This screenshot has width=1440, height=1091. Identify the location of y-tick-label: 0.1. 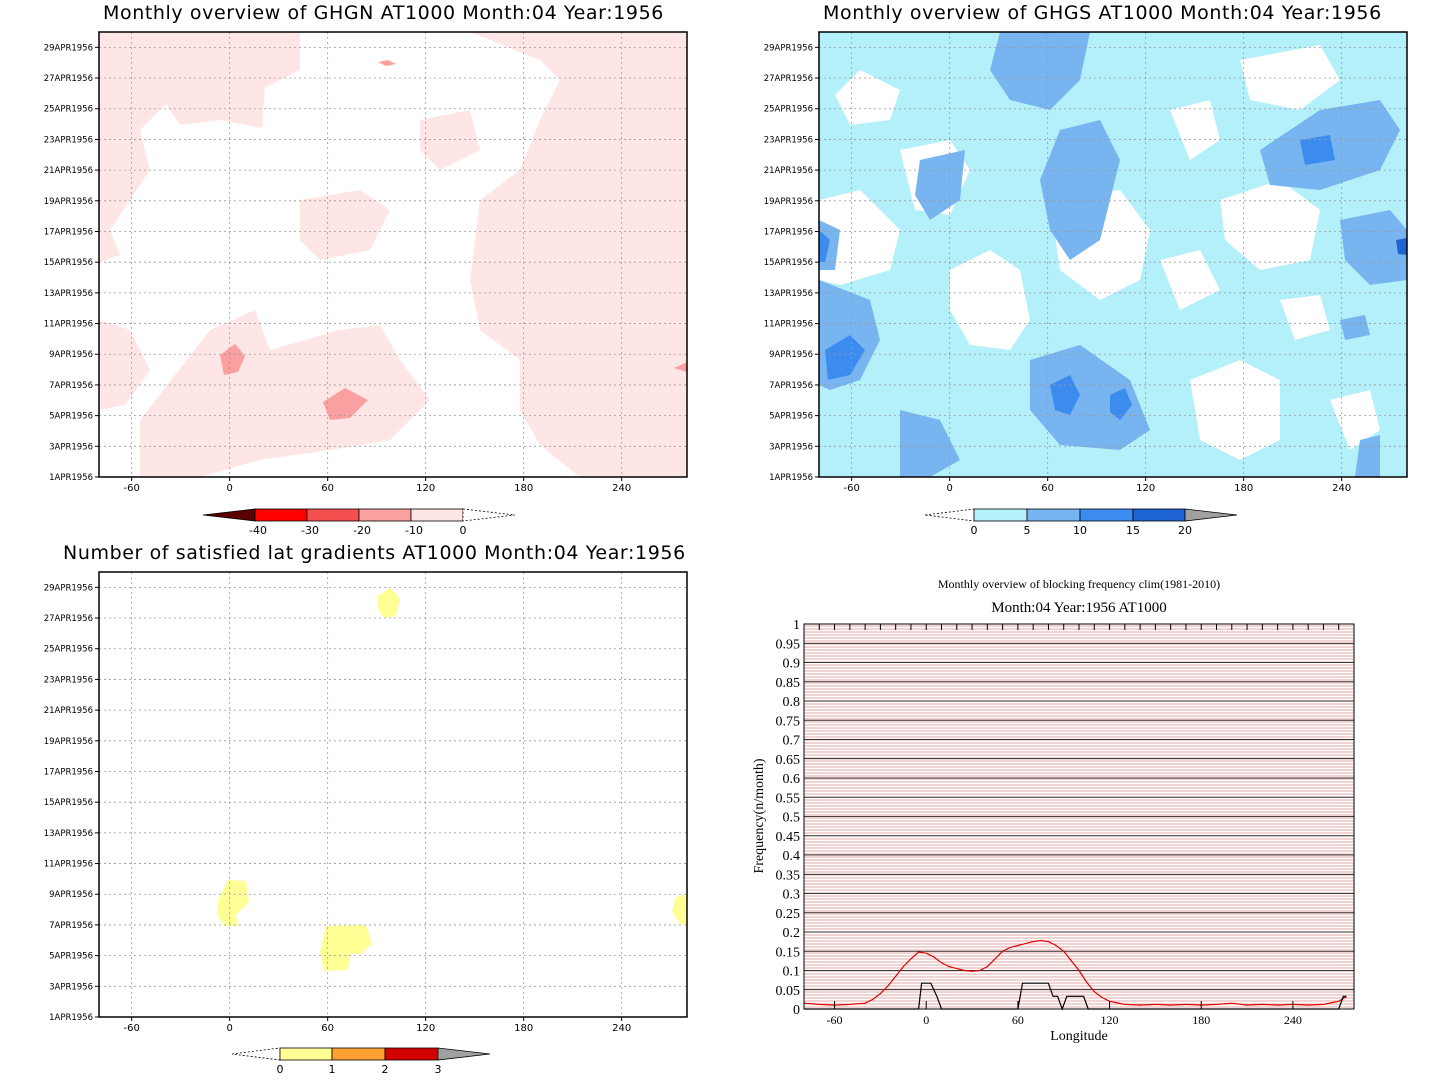
(792, 972).